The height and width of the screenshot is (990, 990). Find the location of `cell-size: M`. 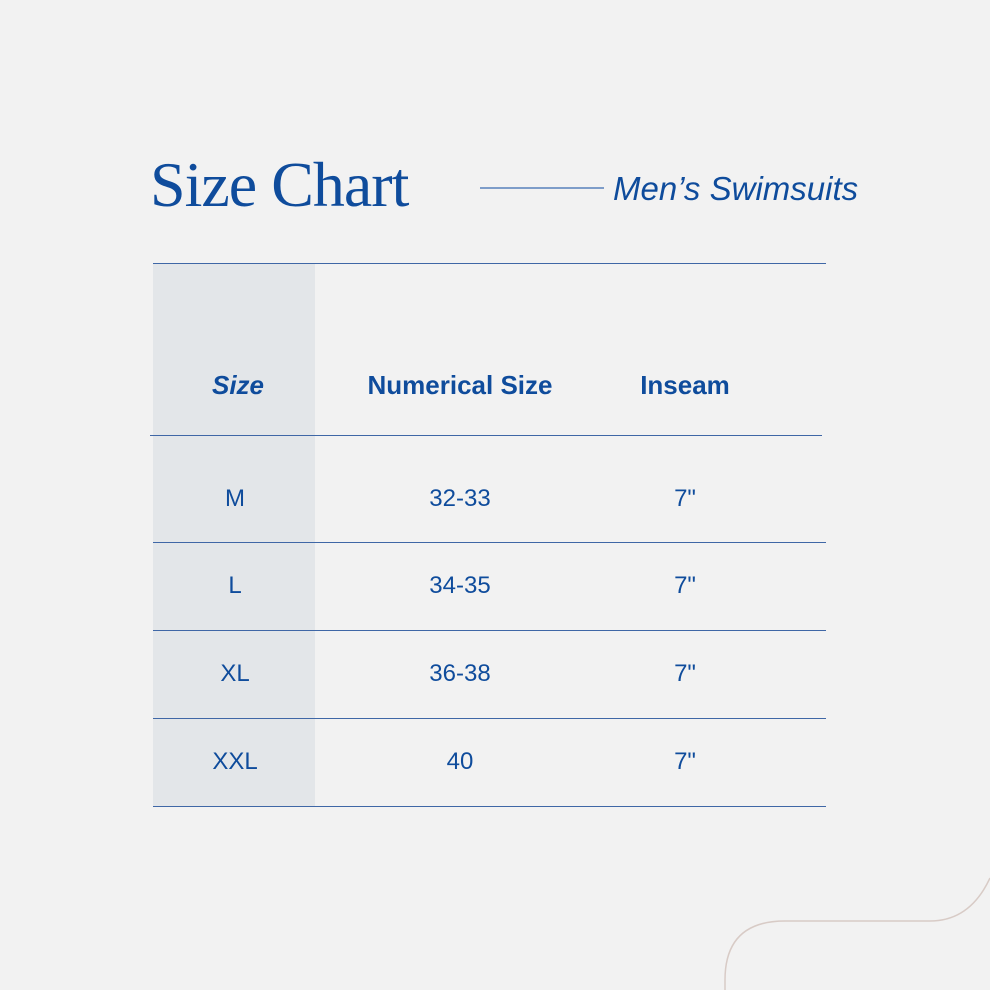

cell-size: M is located at coordinates (235, 498).